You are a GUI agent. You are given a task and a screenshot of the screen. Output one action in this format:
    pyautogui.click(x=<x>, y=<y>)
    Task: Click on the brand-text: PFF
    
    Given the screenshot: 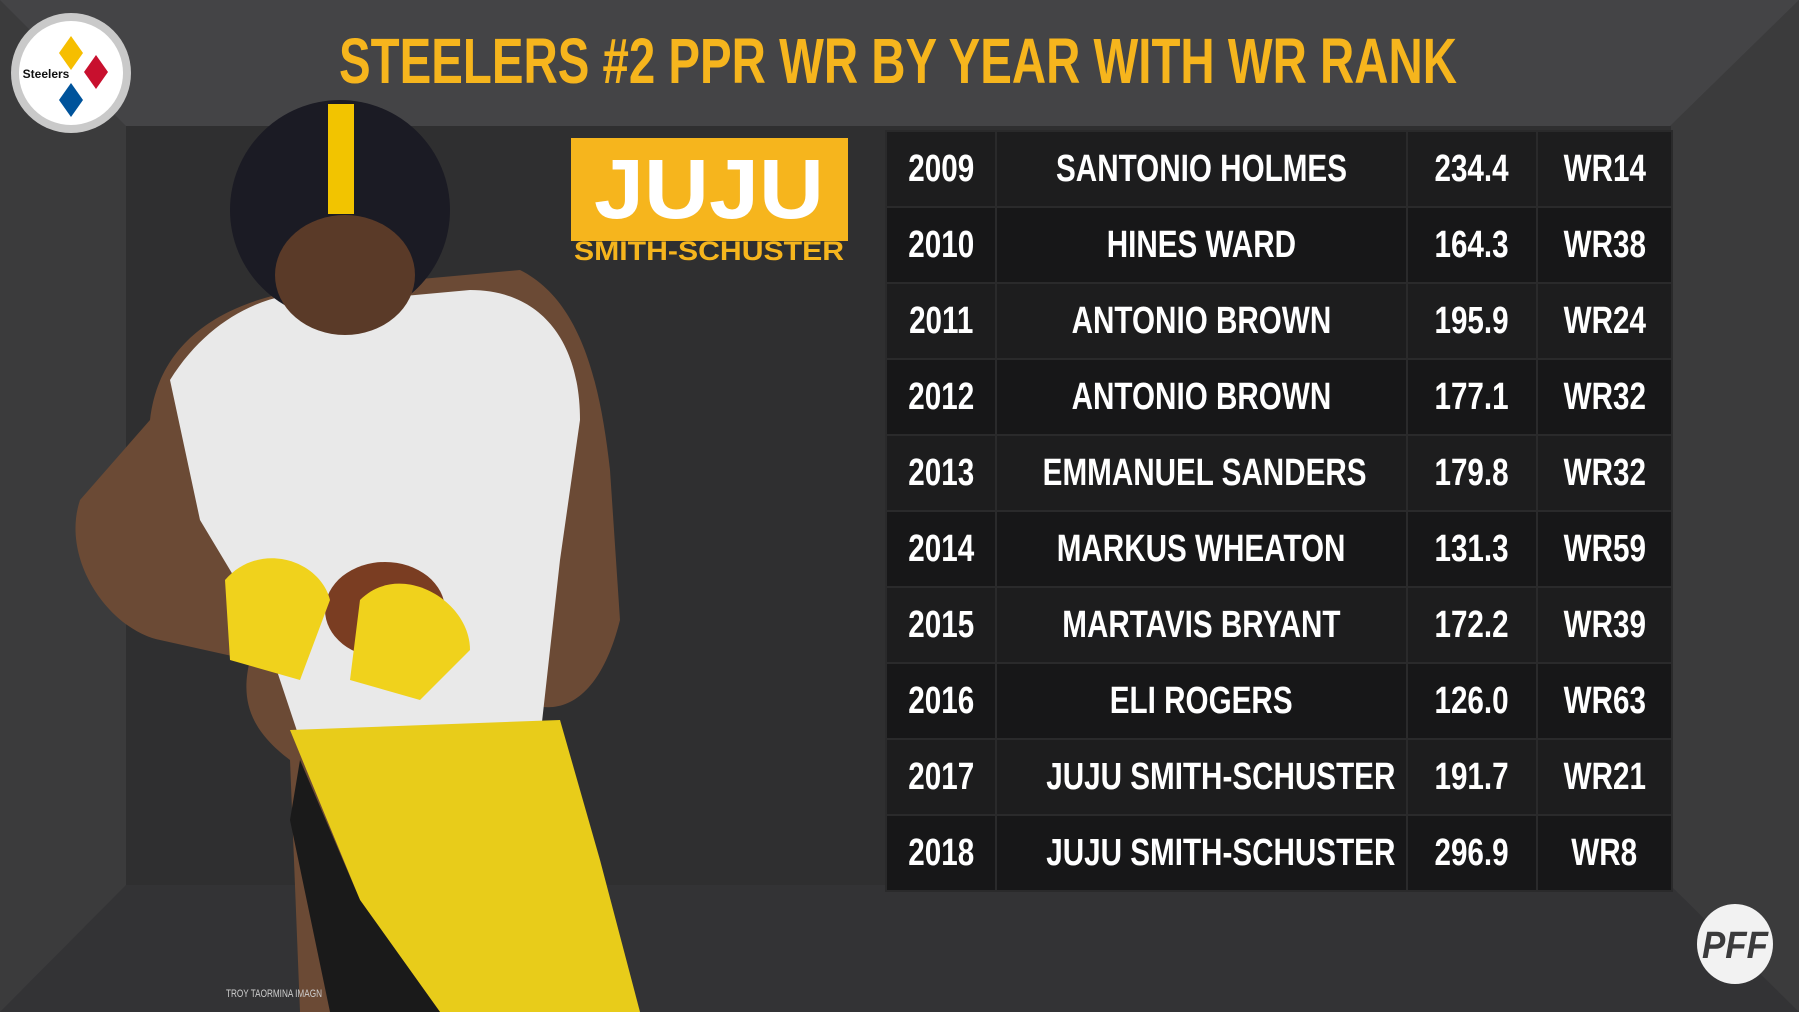 What is the action you would take?
    pyautogui.click(x=1736, y=946)
    